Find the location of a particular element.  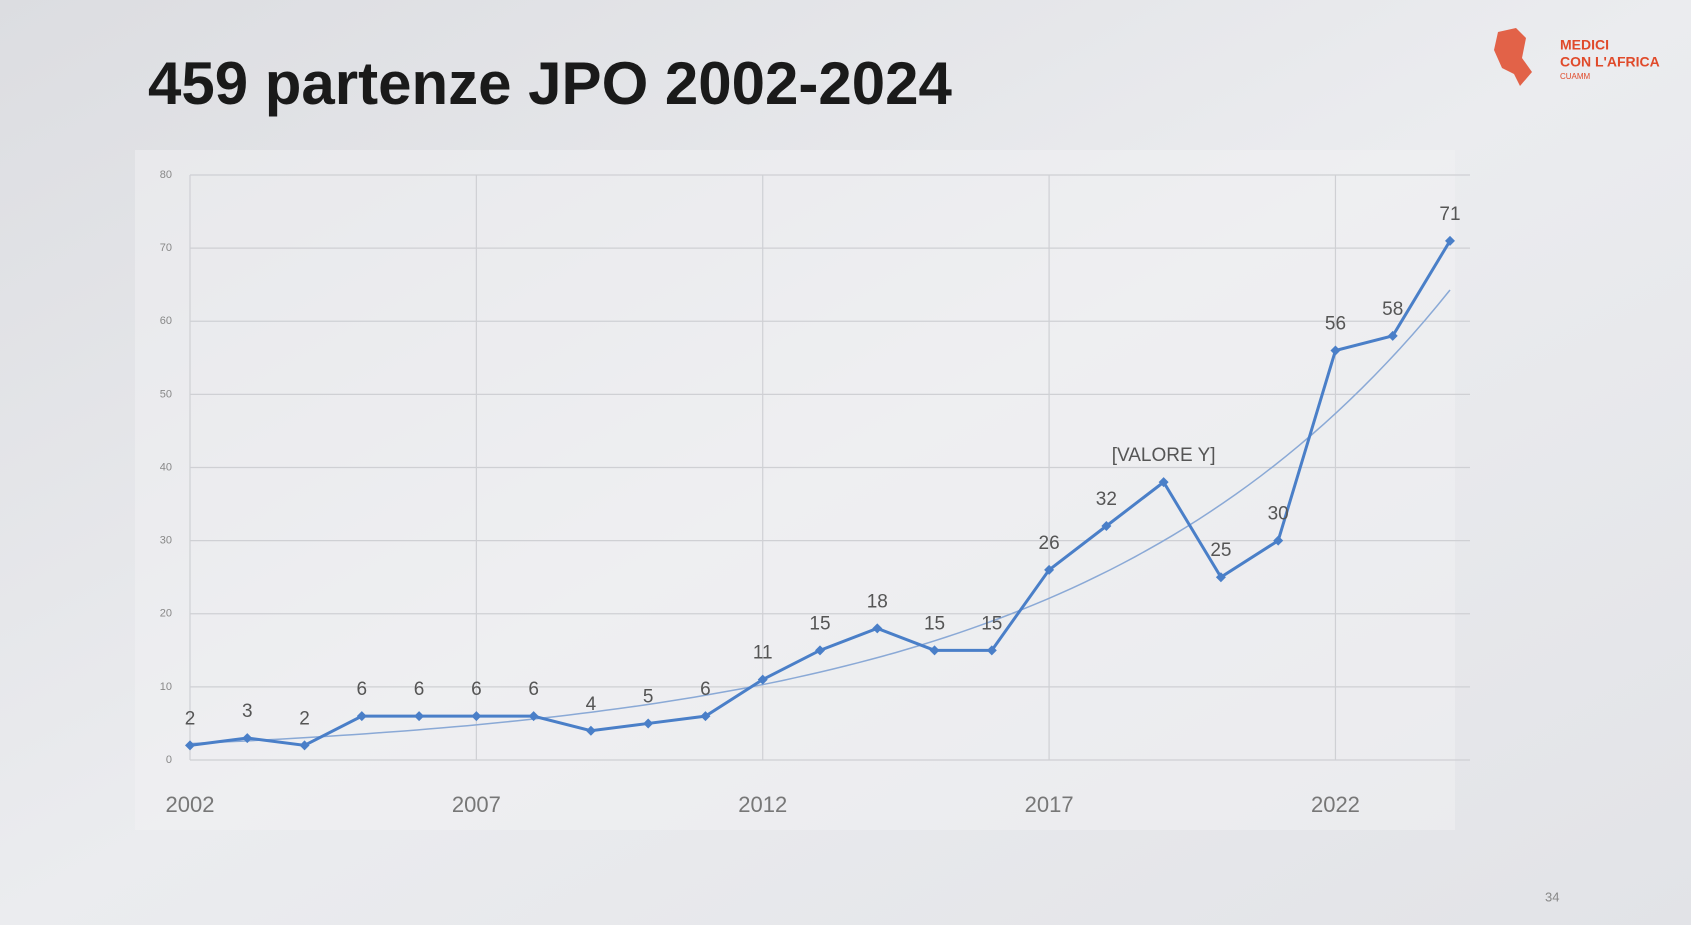

y-tick-label: 70 is located at coordinates (166, 248).